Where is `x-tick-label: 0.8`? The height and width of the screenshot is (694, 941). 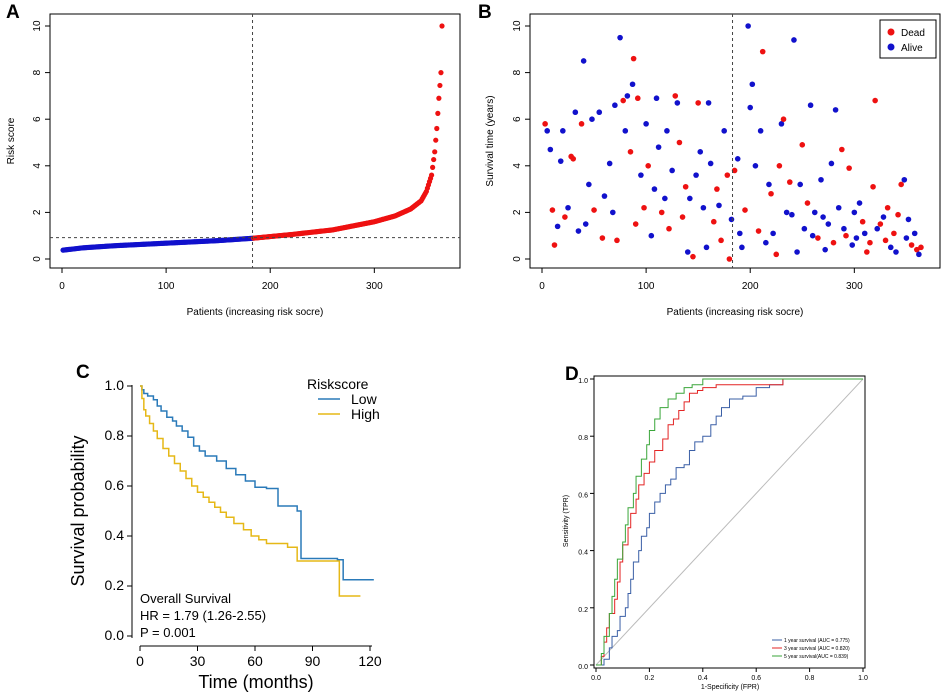 x-tick-label: 0.8 is located at coordinates (810, 678).